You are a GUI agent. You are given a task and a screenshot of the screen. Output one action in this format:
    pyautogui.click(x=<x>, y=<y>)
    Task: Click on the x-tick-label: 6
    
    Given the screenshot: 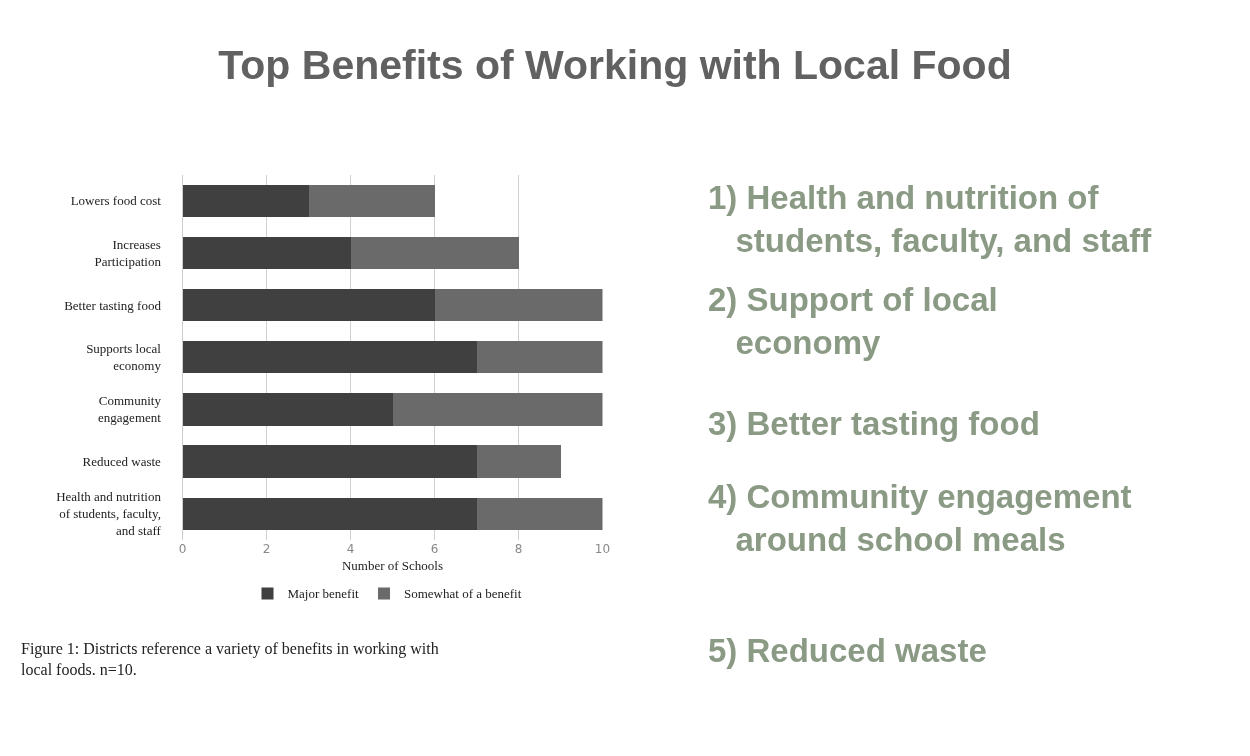 What is the action you would take?
    pyautogui.click(x=434, y=548)
    